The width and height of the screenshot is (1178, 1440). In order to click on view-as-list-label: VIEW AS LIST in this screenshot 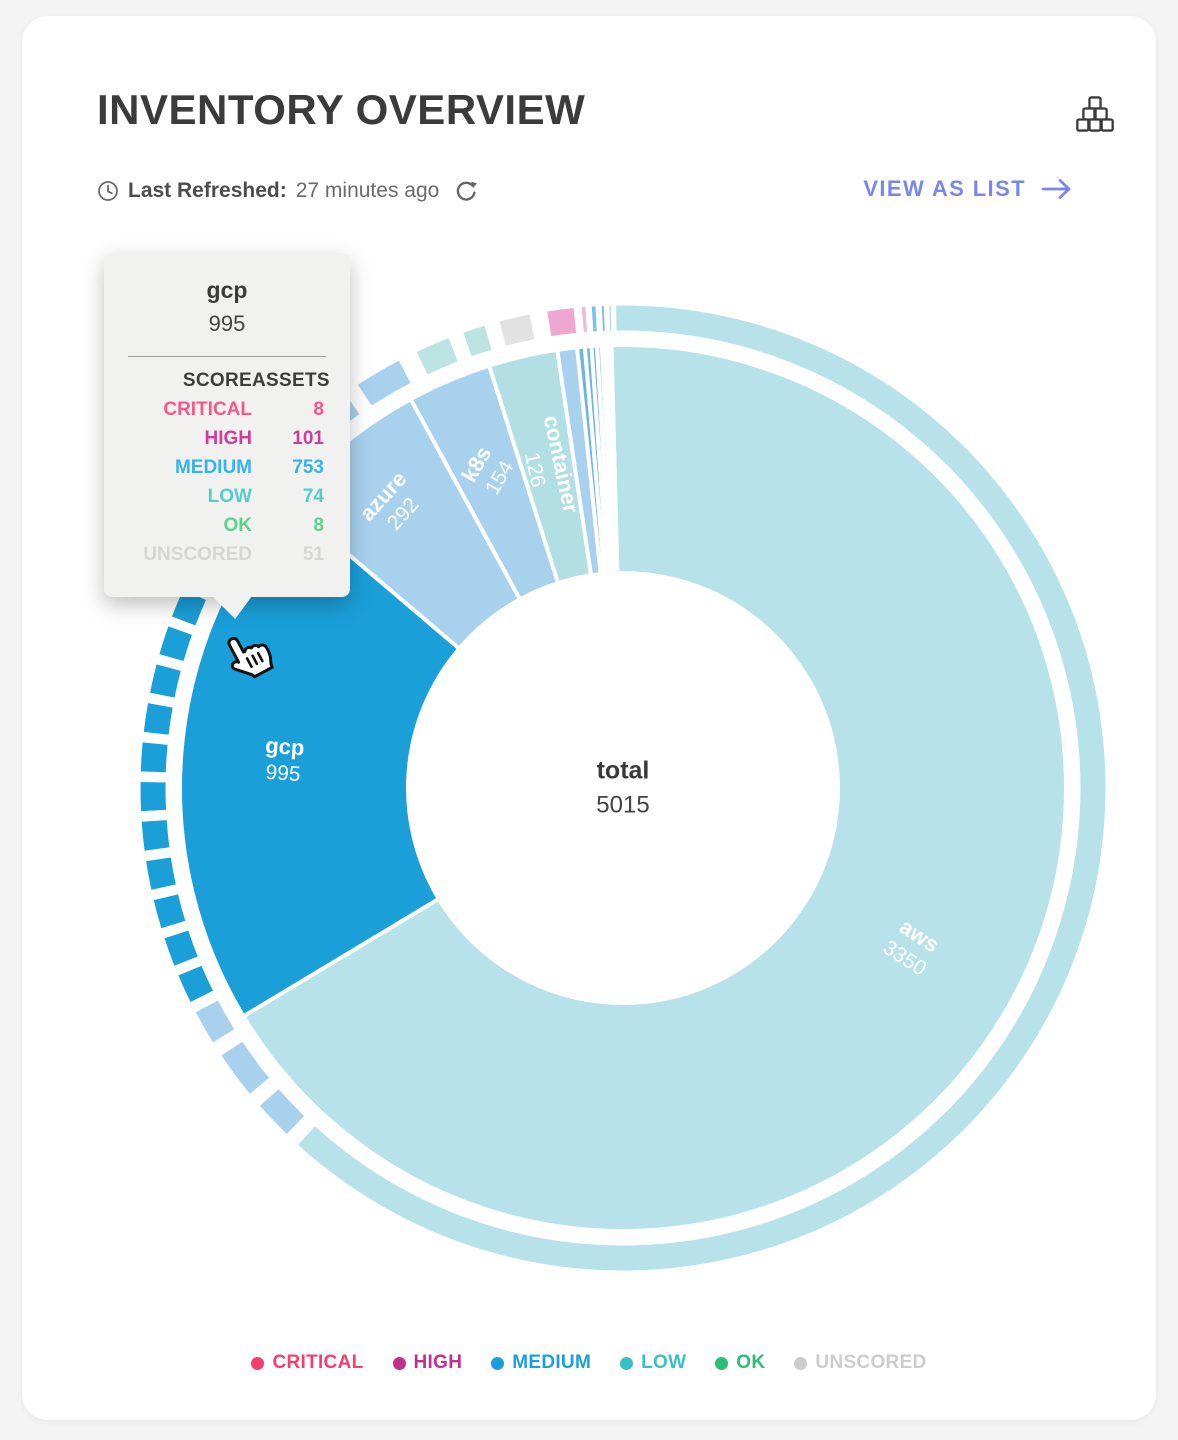, I will do `click(944, 188)`.